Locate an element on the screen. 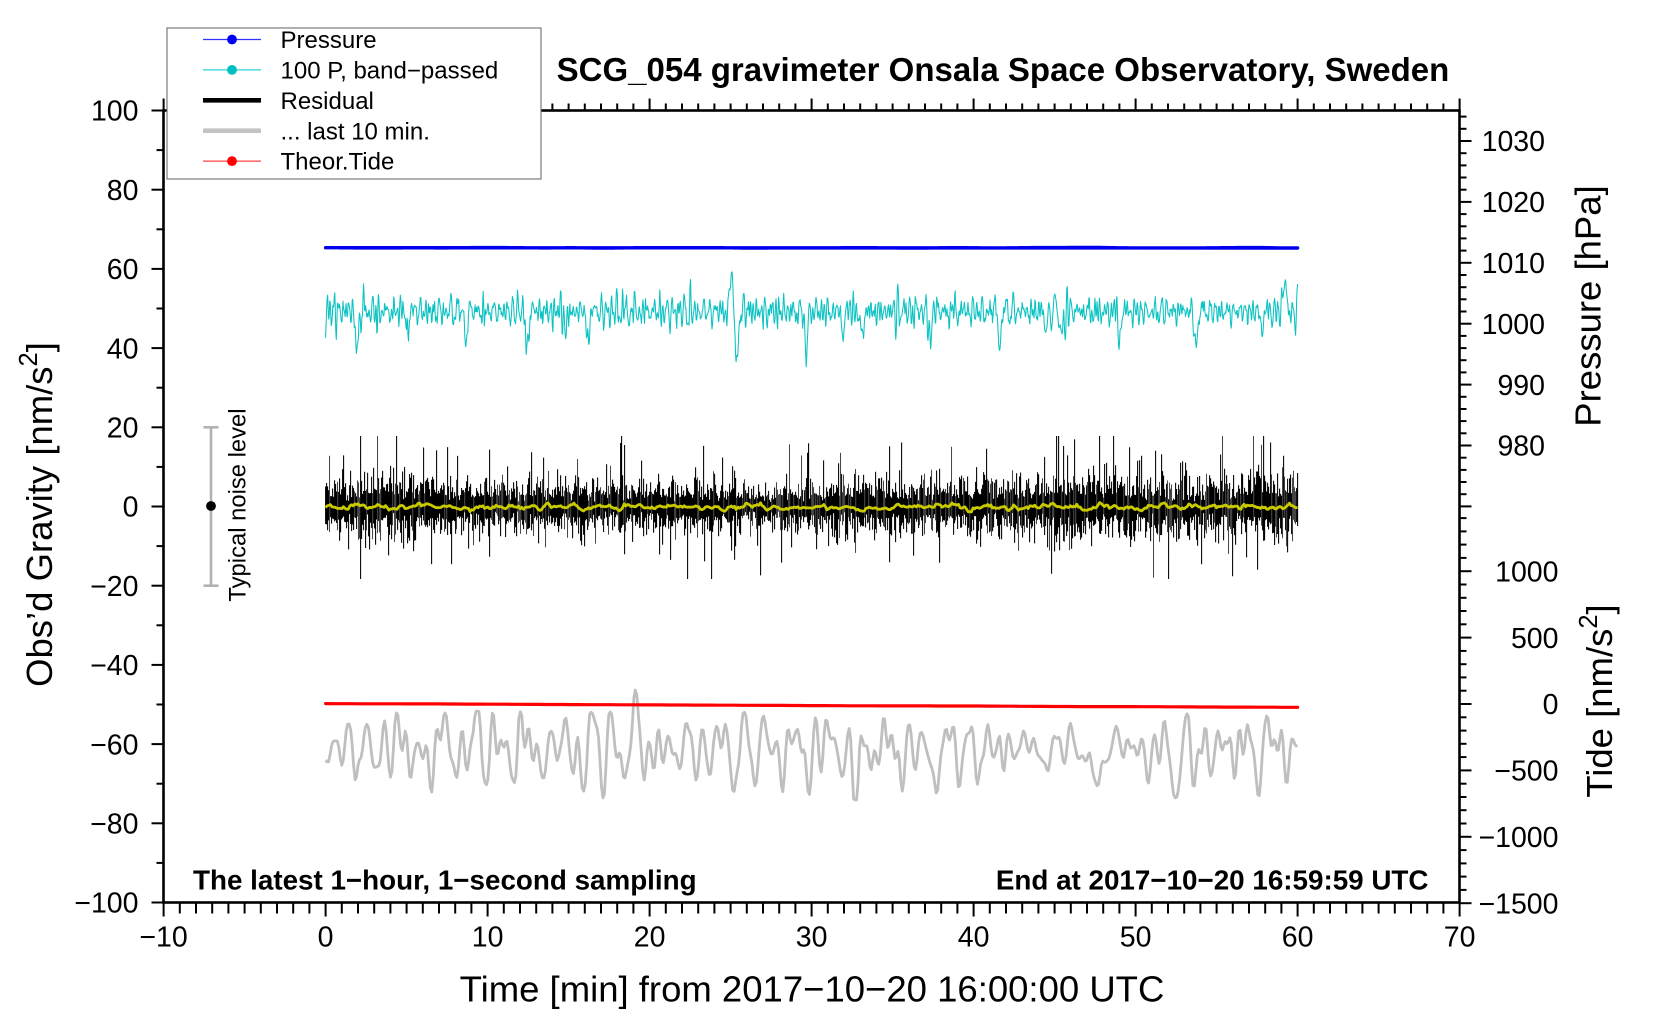 This screenshot has height=1025, width=1660. svg-text: 980 is located at coordinates (1521, 447).